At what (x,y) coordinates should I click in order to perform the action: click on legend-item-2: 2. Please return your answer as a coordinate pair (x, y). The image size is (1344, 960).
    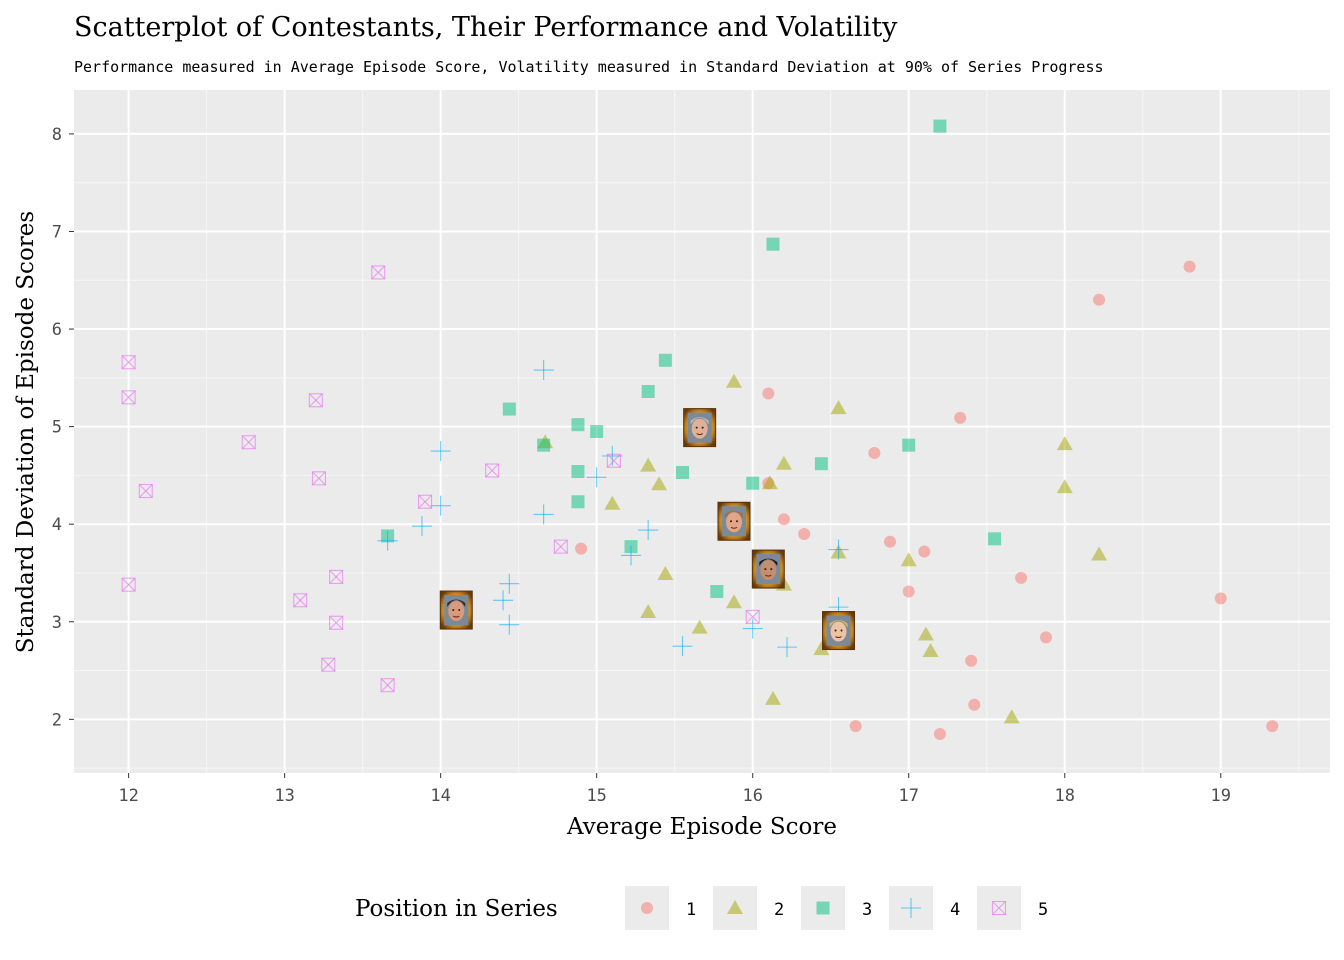
    Looking at the image, I should click on (748, 908).